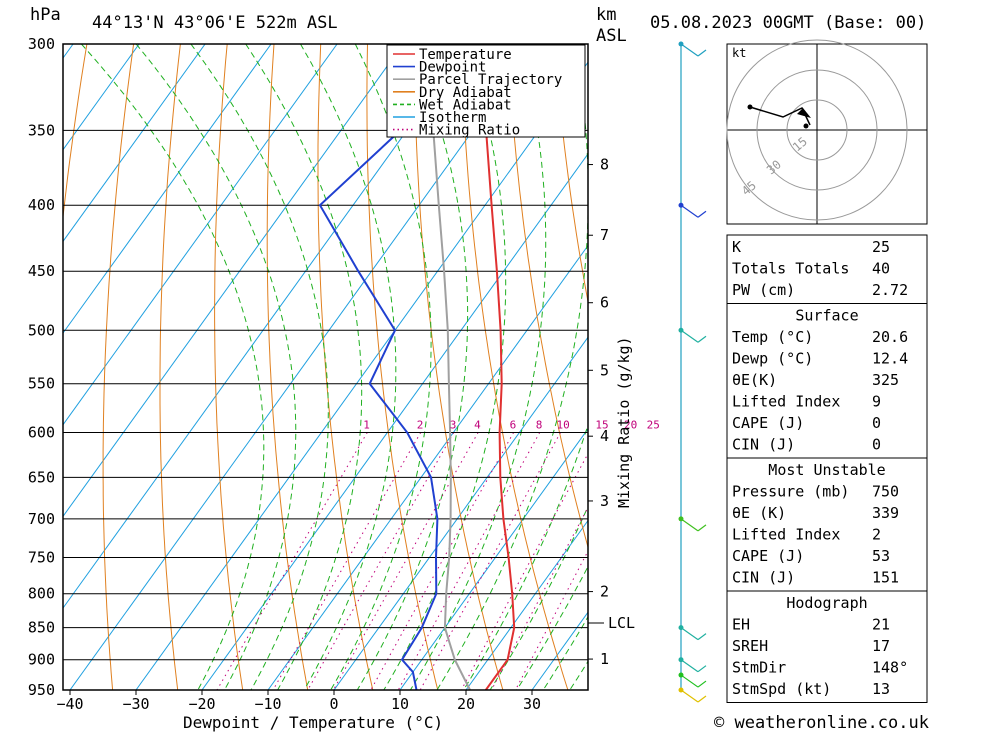  What do you see at coordinates (45, 15) in the screenshot?
I see `hpa-unit: hPa` at bounding box center [45, 15].